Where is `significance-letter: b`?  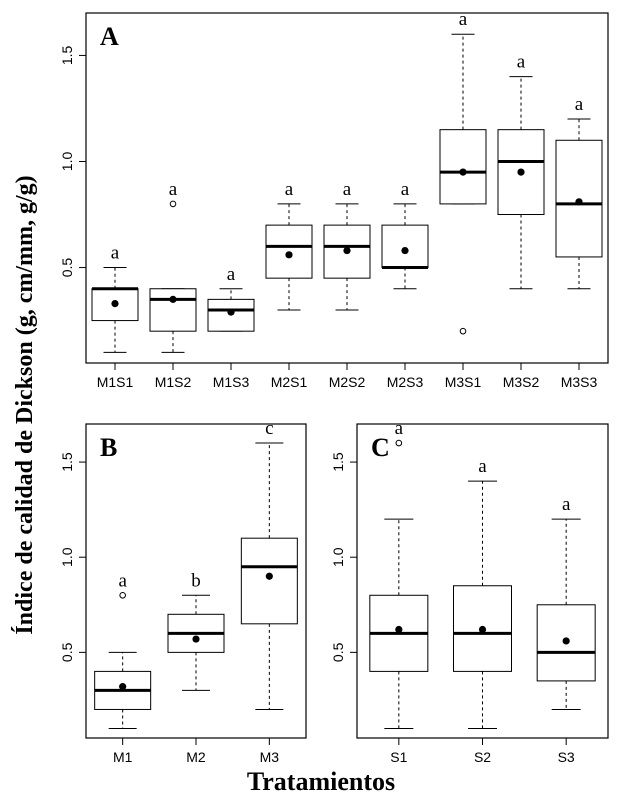 significance-letter: b is located at coordinates (196, 580).